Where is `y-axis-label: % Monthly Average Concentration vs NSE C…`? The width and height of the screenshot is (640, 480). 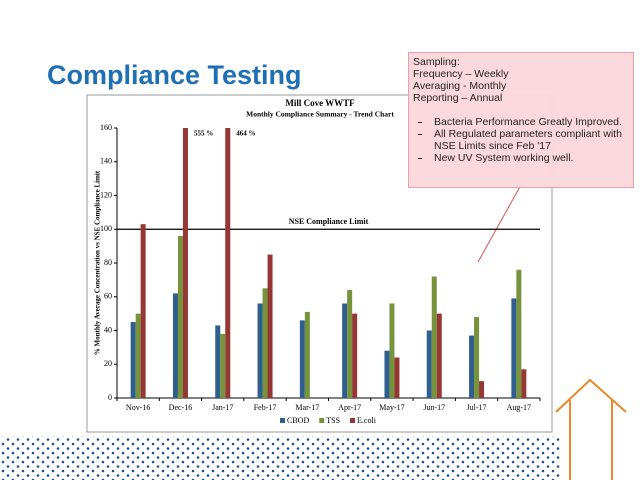 y-axis-label: % Monthly Average Concentration vs NSE C… is located at coordinates (98, 262).